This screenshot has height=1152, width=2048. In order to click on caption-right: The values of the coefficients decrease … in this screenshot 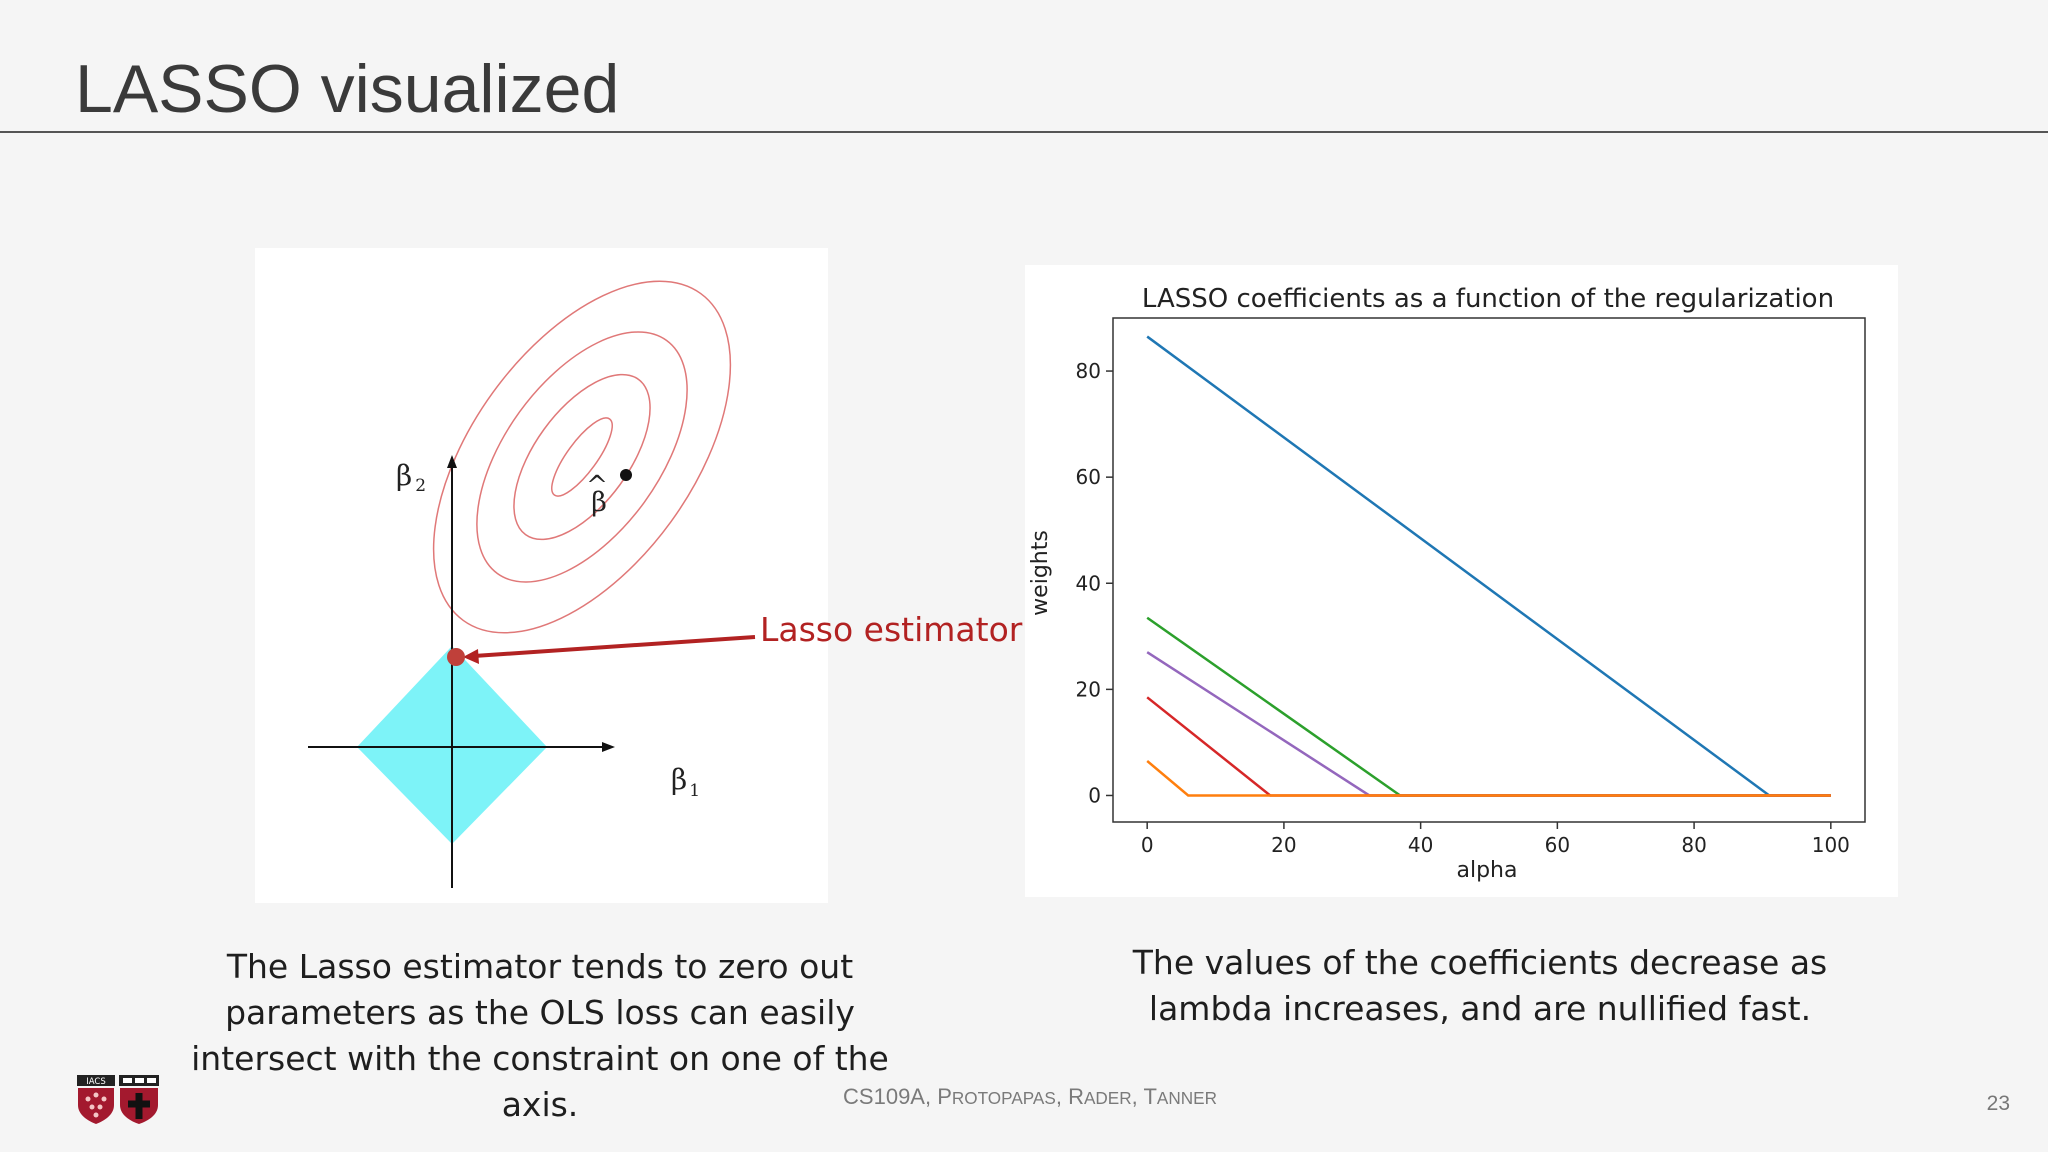, I will do `click(1480, 985)`.